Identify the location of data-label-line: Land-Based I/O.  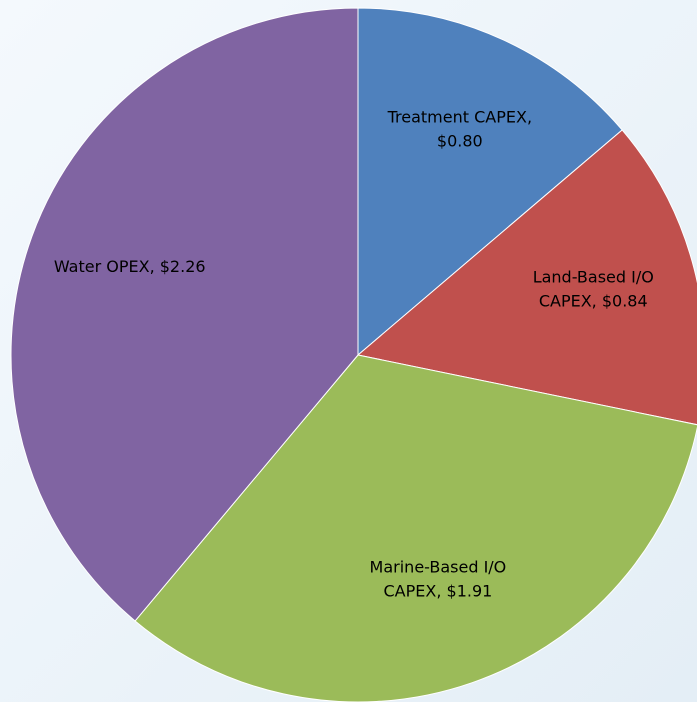
(593, 277).